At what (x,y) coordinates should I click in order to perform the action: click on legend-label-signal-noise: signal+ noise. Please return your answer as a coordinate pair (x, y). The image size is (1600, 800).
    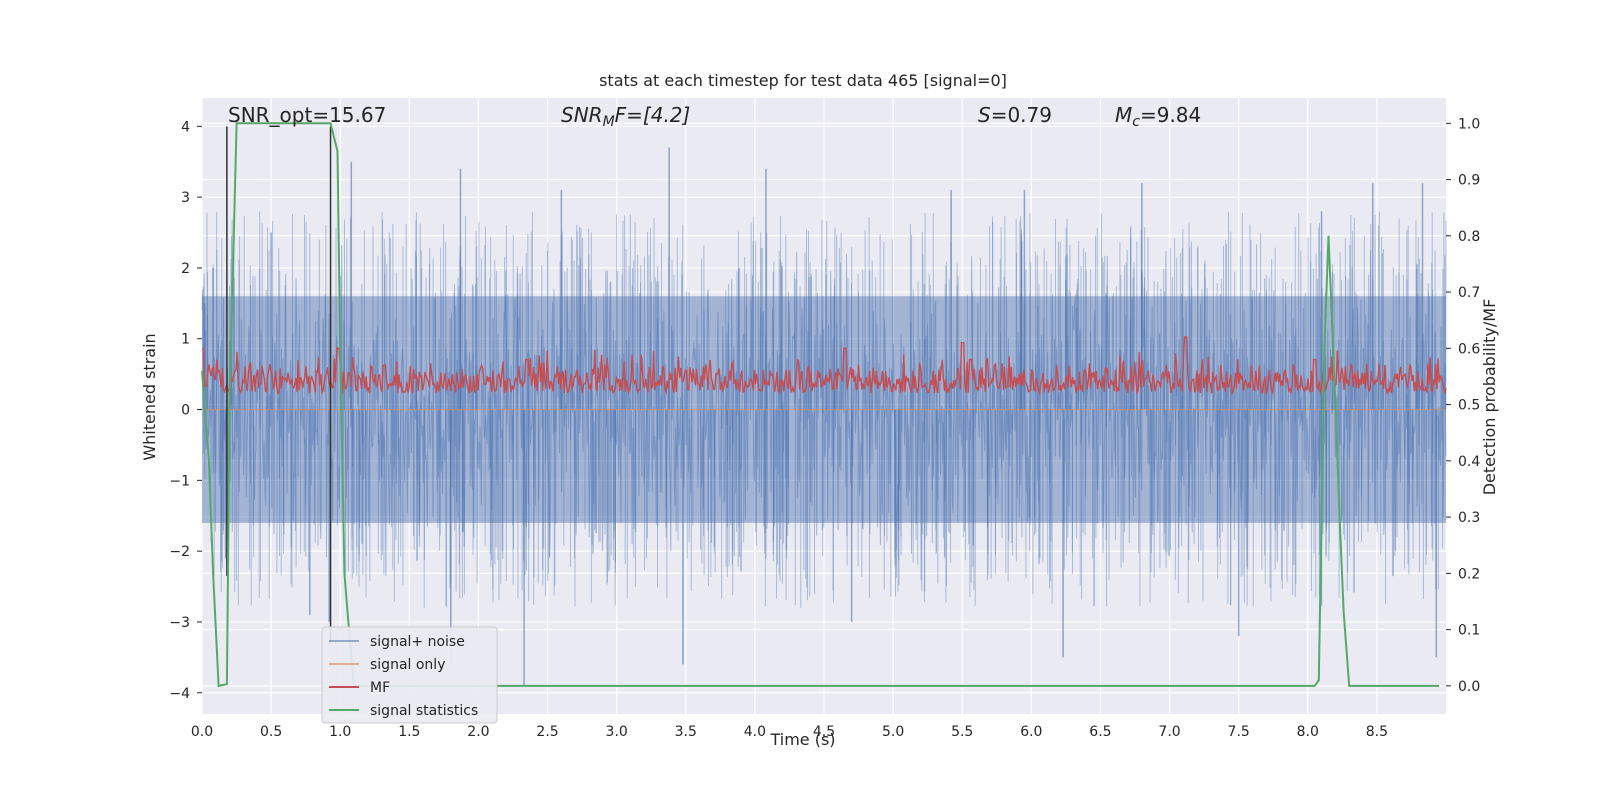
    Looking at the image, I should click on (417, 642).